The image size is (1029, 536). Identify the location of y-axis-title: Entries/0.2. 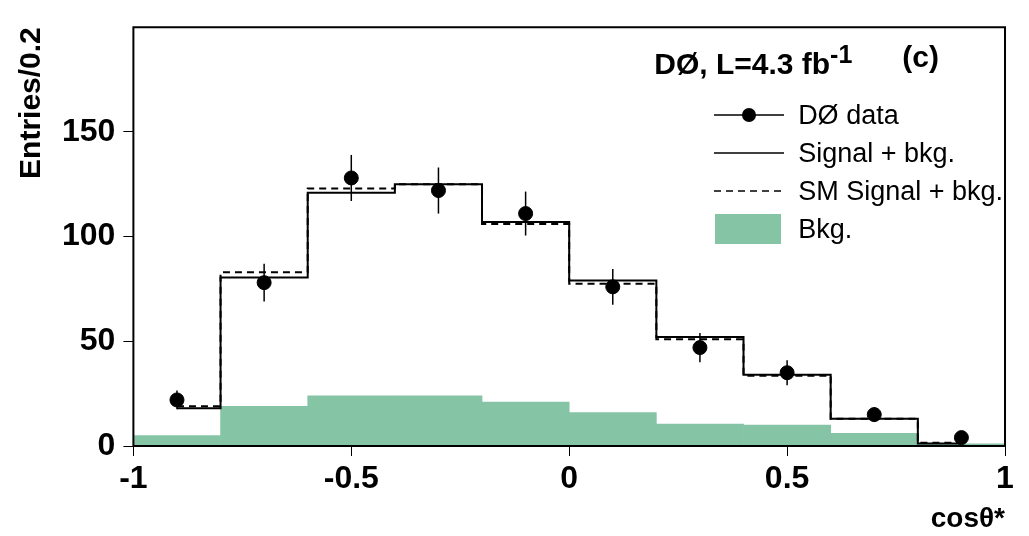
(30, 103).